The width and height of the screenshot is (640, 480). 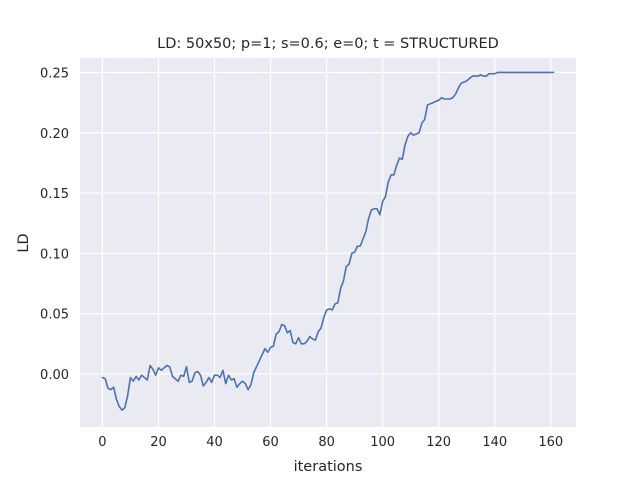 What do you see at coordinates (54, 315) in the screenshot?
I see `y-tick-label: 0.05` at bounding box center [54, 315].